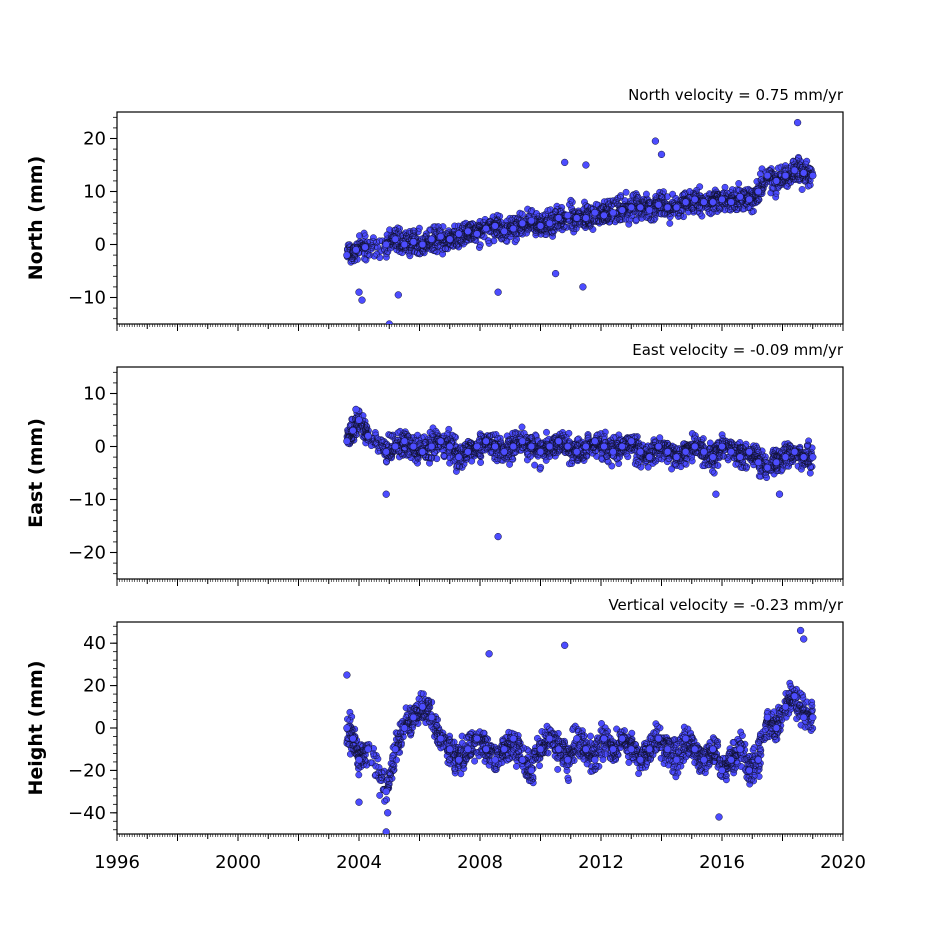 Image resolution: width=937 pixels, height=937 pixels. Describe the element at coordinates (725, 605) in the screenshot. I see `height-title: Vertical velocity = -0.23 mm/yr` at that location.